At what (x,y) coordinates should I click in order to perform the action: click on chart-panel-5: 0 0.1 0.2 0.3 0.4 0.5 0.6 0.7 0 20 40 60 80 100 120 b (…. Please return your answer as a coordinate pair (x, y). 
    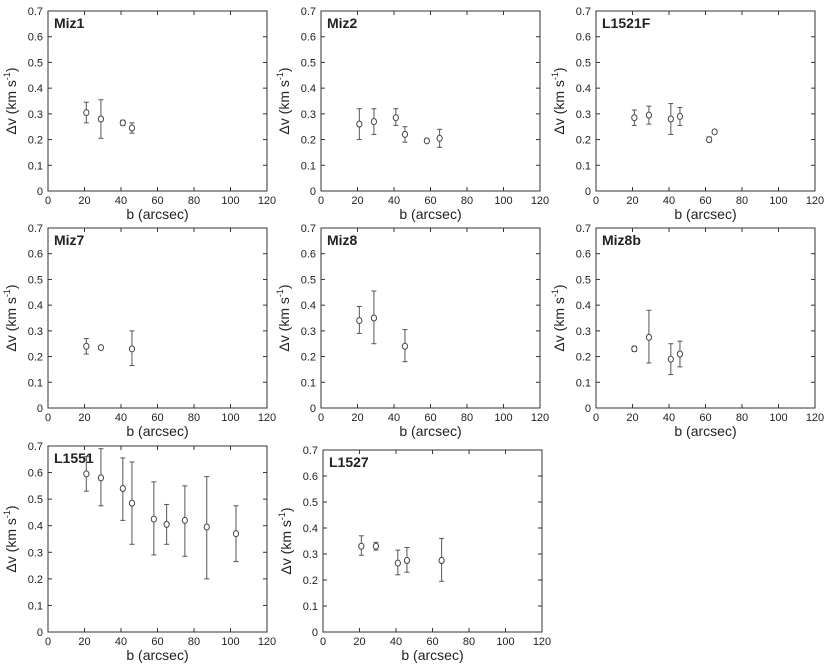
    Looking at the image, I should click on (412, 331).